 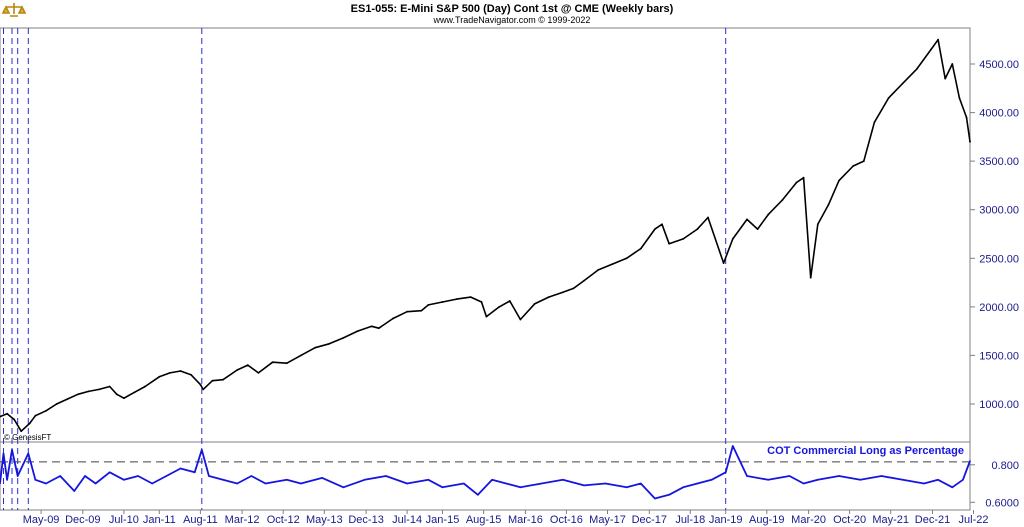 What do you see at coordinates (999, 114) in the screenshot?
I see `price-tick-label: 4000.00` at bounding box center [999, 114].